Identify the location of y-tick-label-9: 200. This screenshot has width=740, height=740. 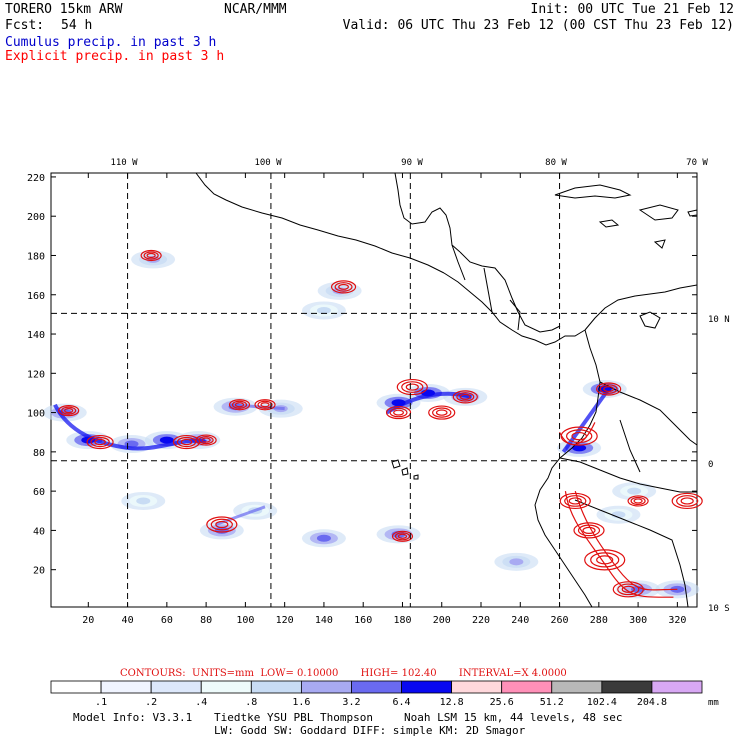
(36, 217).